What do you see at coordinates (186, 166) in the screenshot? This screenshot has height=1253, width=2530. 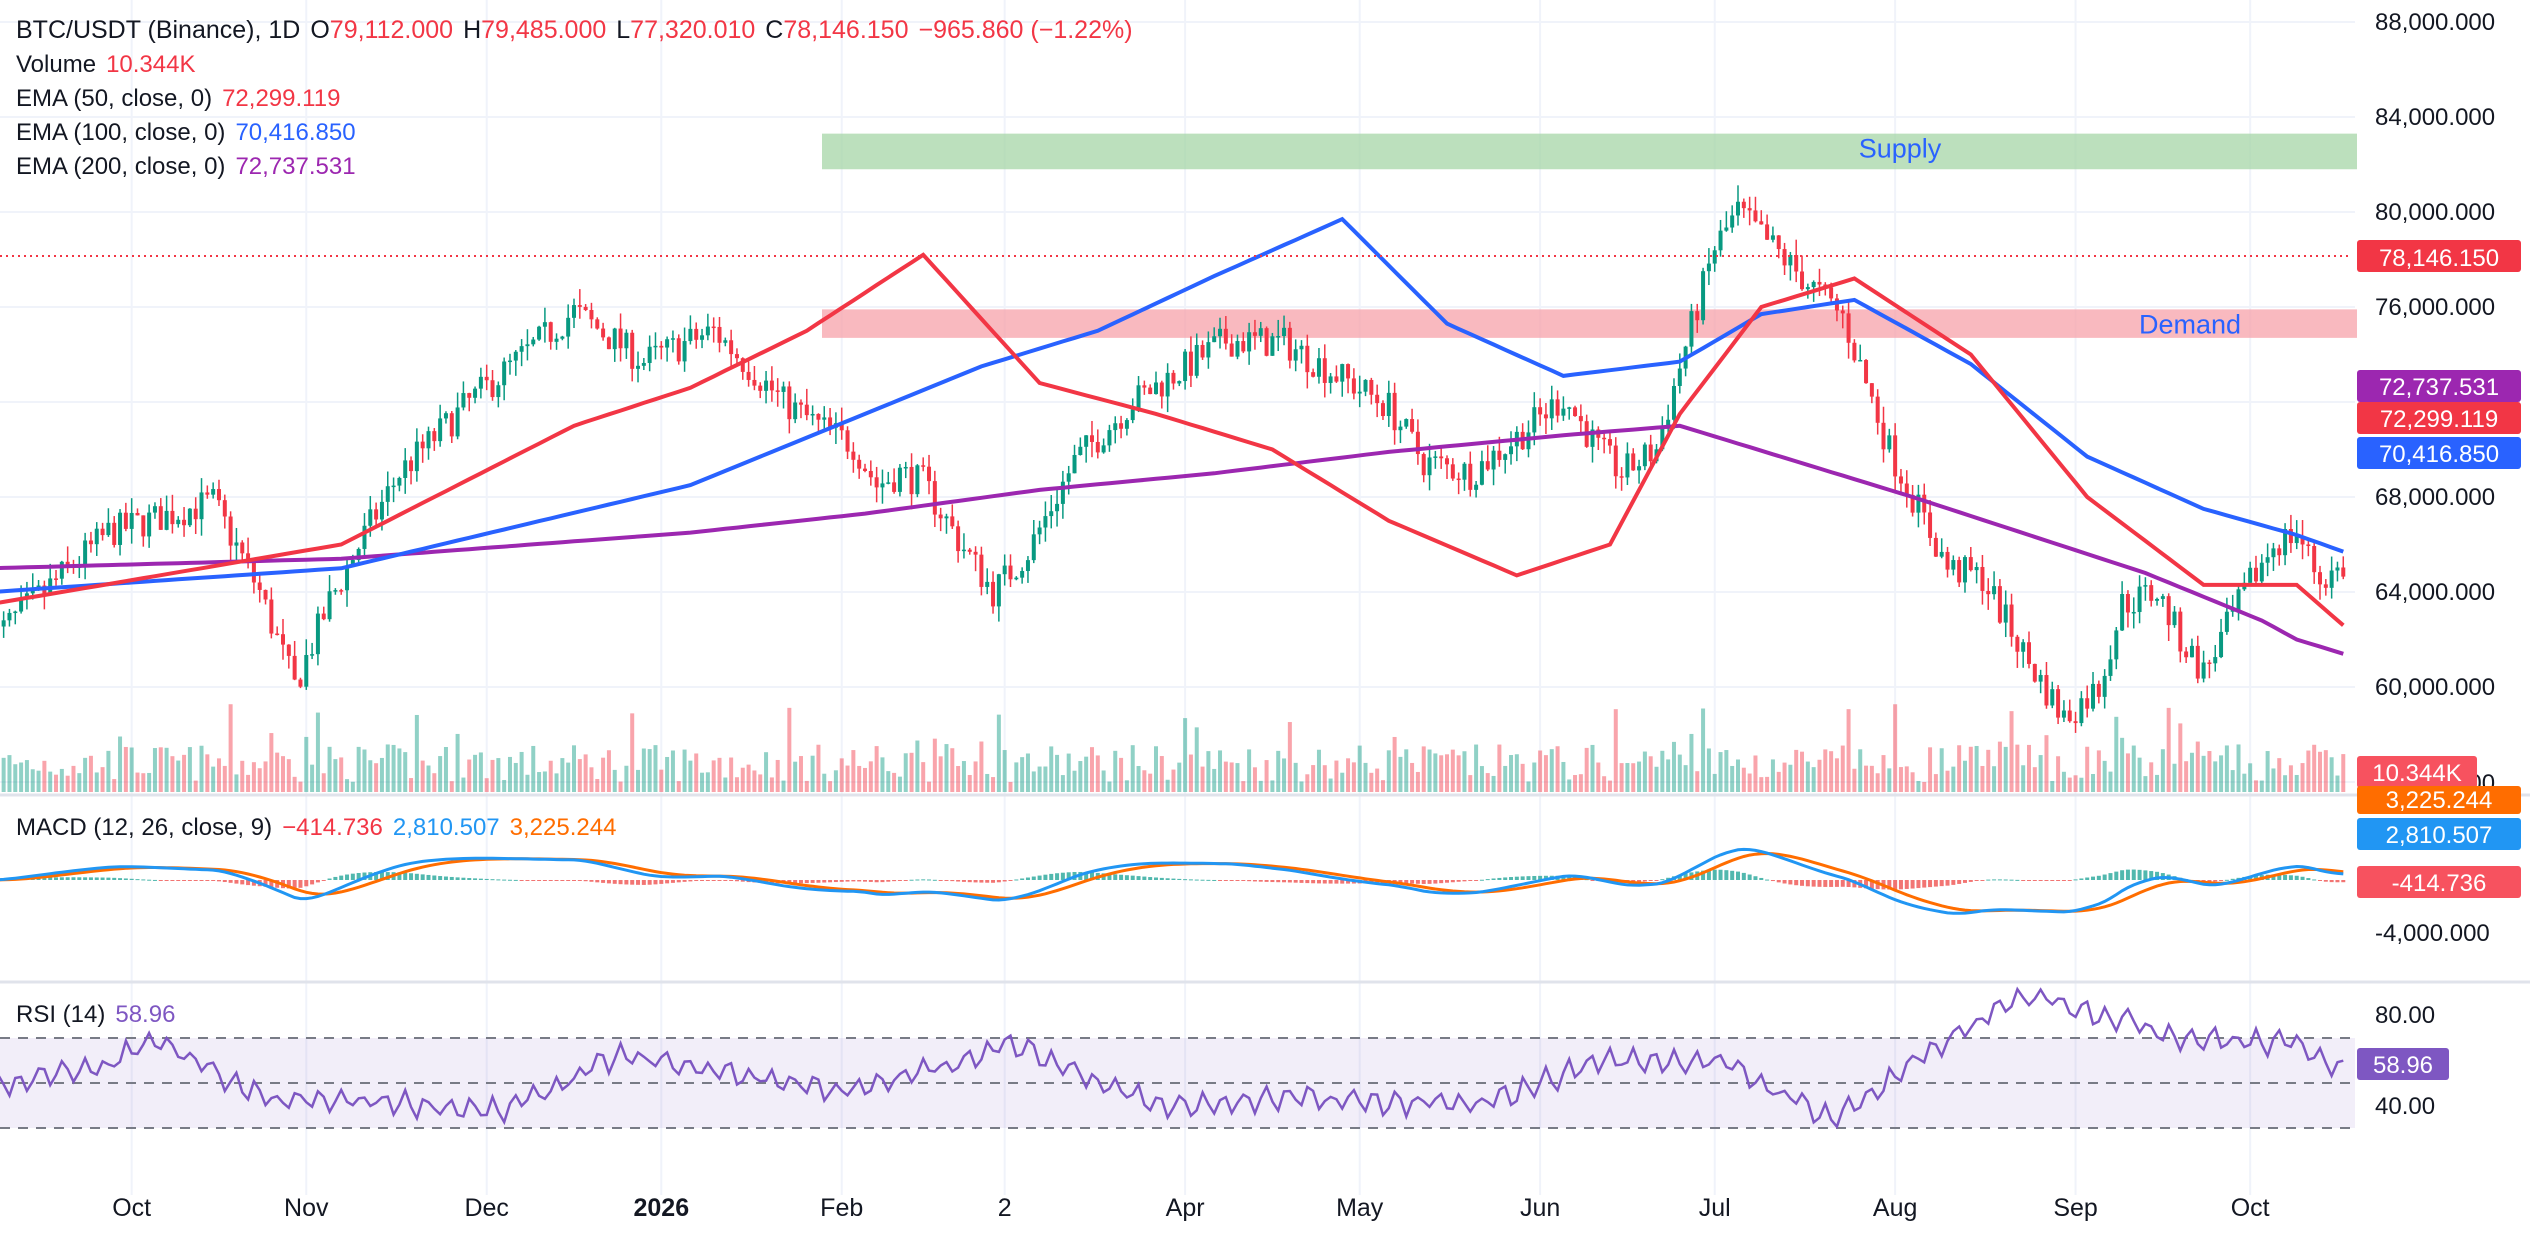 I see `ema200-legend: EMA (200, close, 0) 72,737.531` at bounding box center [186, 166].